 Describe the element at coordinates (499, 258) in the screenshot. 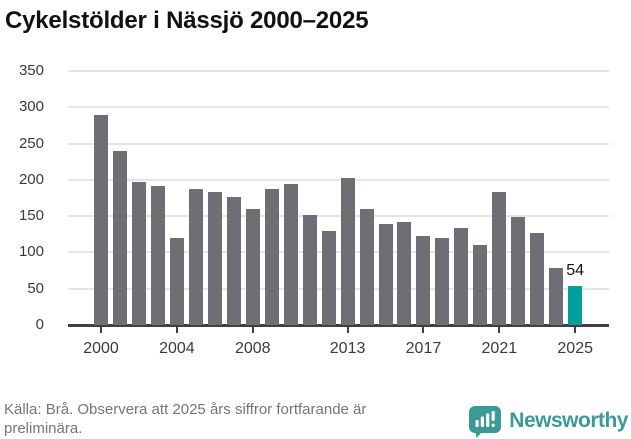

I see `bar-2021` at that location.